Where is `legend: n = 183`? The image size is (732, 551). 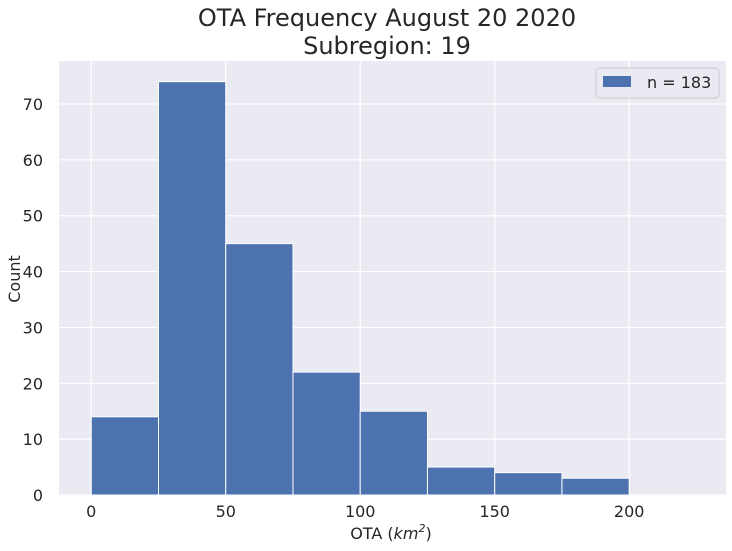
legend: n = 183 is located at coordinates (657, 83).